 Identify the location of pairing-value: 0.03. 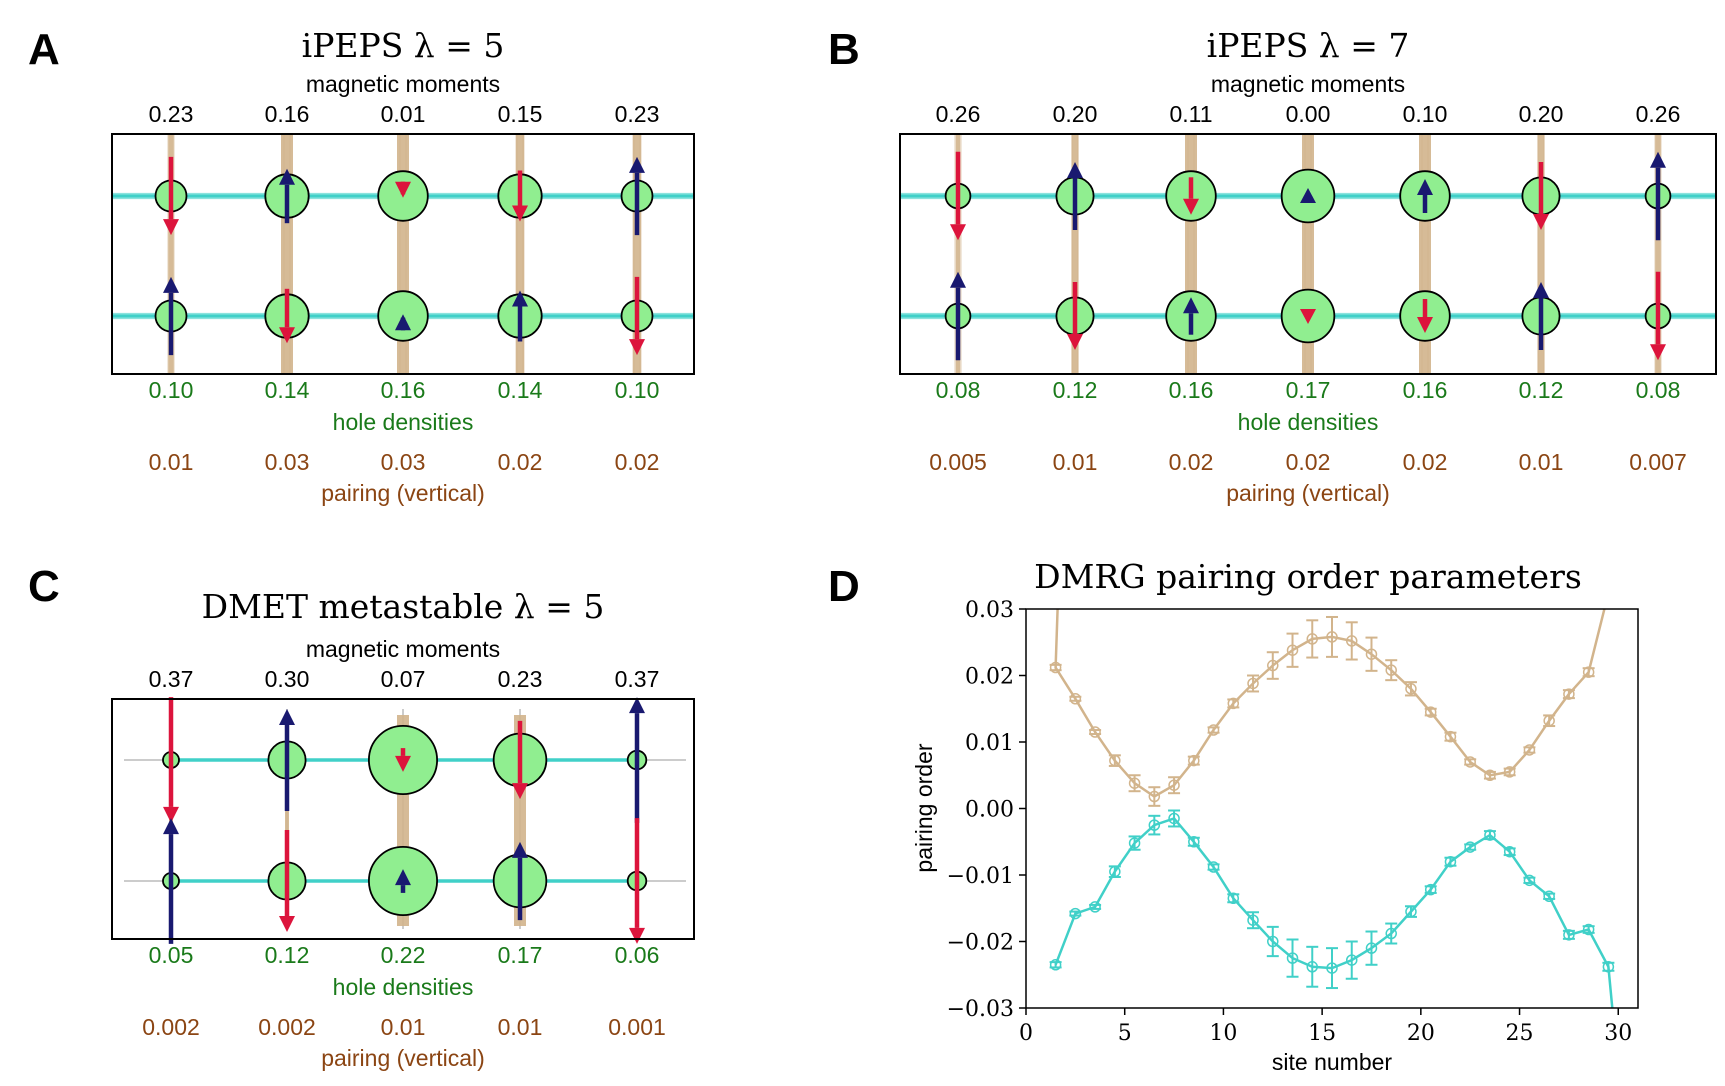
(287, 462).